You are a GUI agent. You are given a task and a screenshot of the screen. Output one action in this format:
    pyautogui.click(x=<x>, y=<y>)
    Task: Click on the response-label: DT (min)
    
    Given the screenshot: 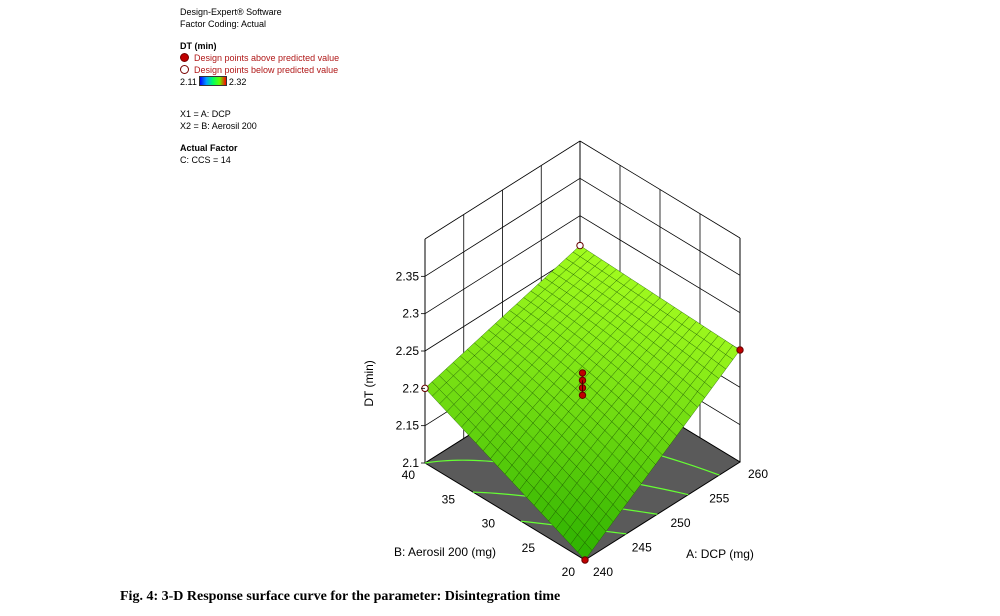 What is the action you would take?
    pyautogui.click(x=198, y=46)
    